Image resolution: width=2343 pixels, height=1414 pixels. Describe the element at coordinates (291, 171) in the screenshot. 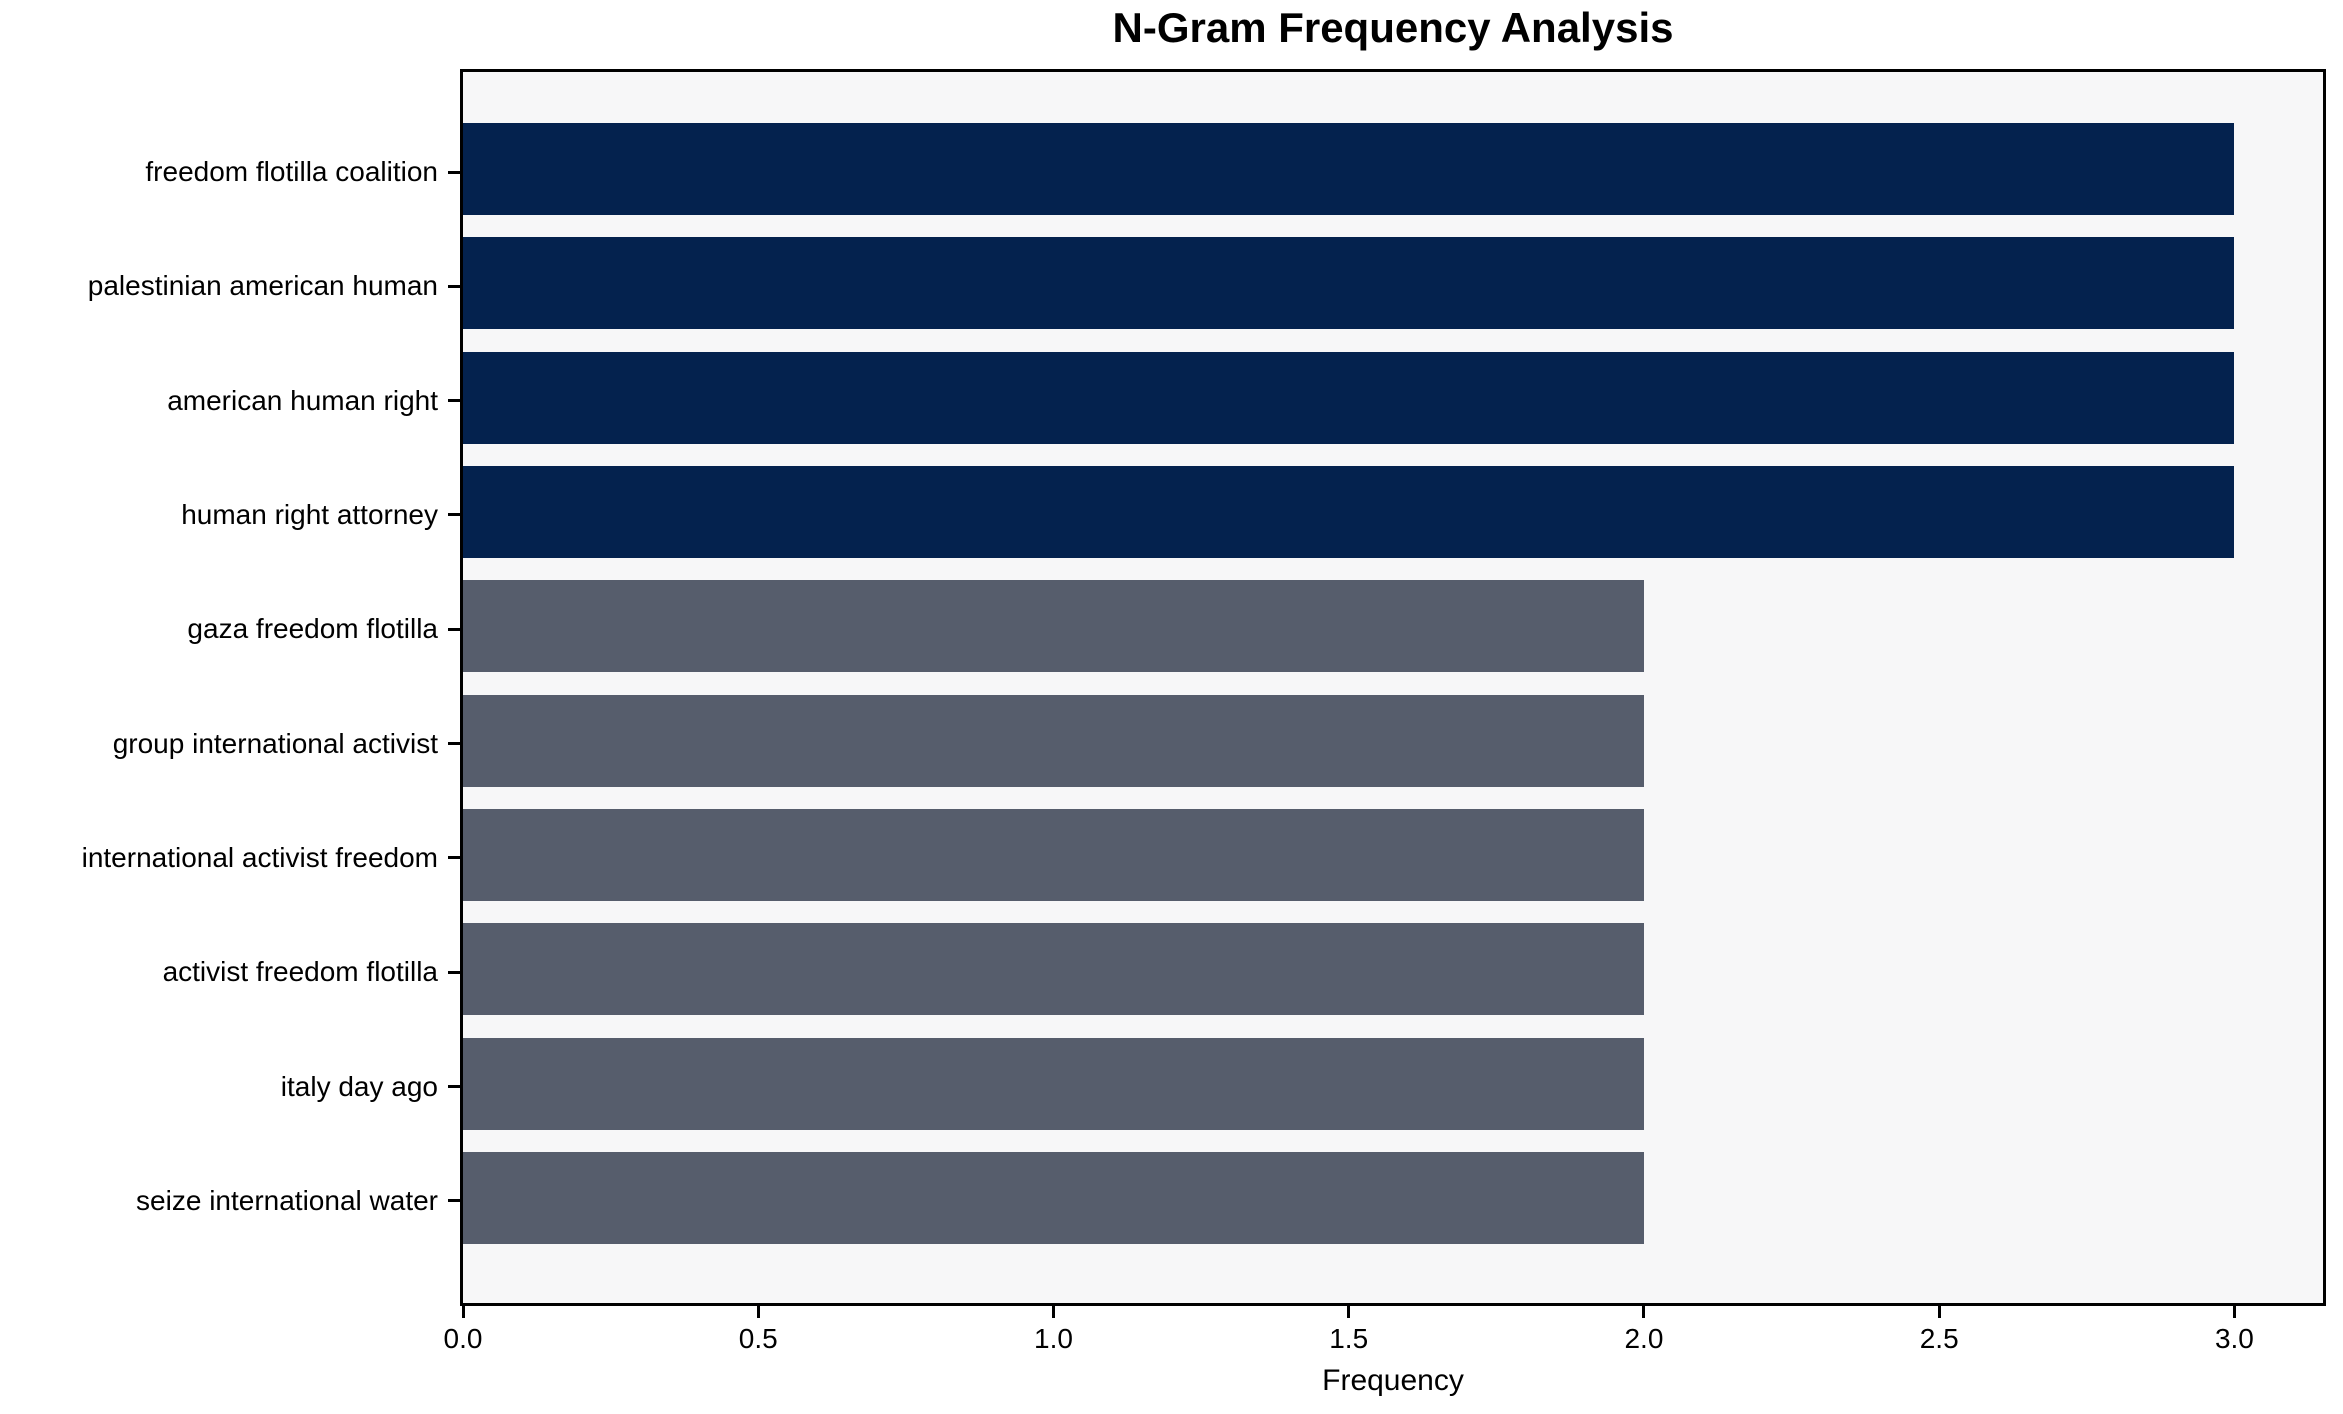

I see `y-tick-label: freedom flotilla coalition` at that location.